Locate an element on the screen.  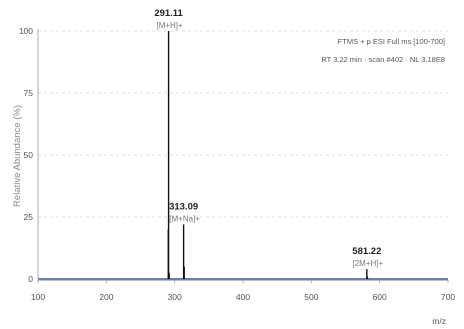
y-tick-label: 0 is located at coordinates (30, 279).